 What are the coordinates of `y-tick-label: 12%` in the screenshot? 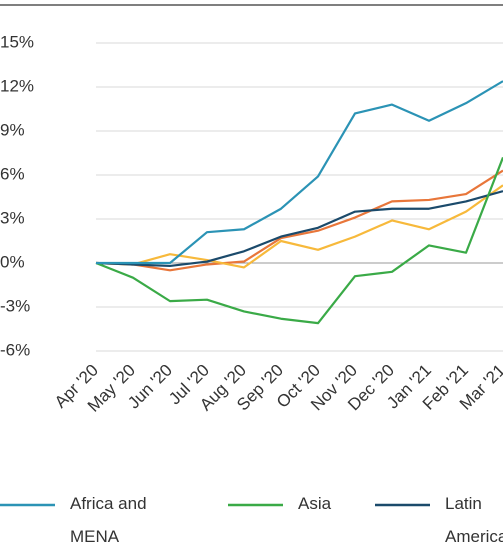 It's located at (17, 85).